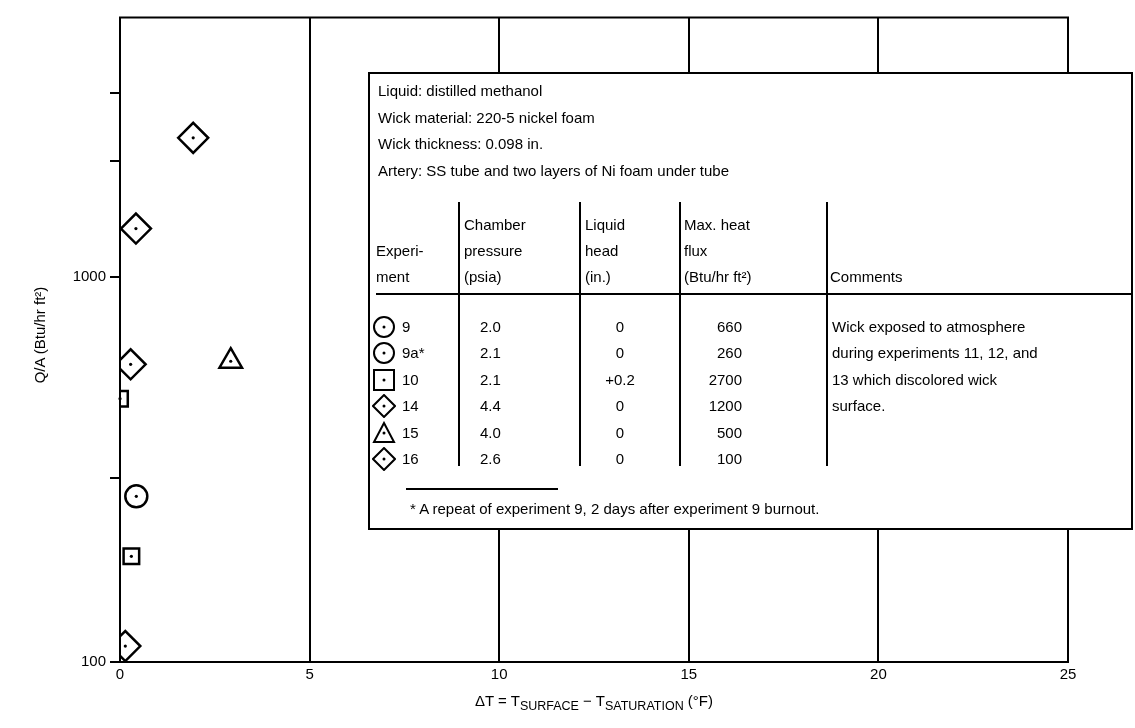 Image resolution: width=1135 pixels, height=728 pixels. Describe the element at coordinates (554, 170) in the screenshot. I see `annotation: Artery: SS tube and two layers of Ni foam under tube` at that location.